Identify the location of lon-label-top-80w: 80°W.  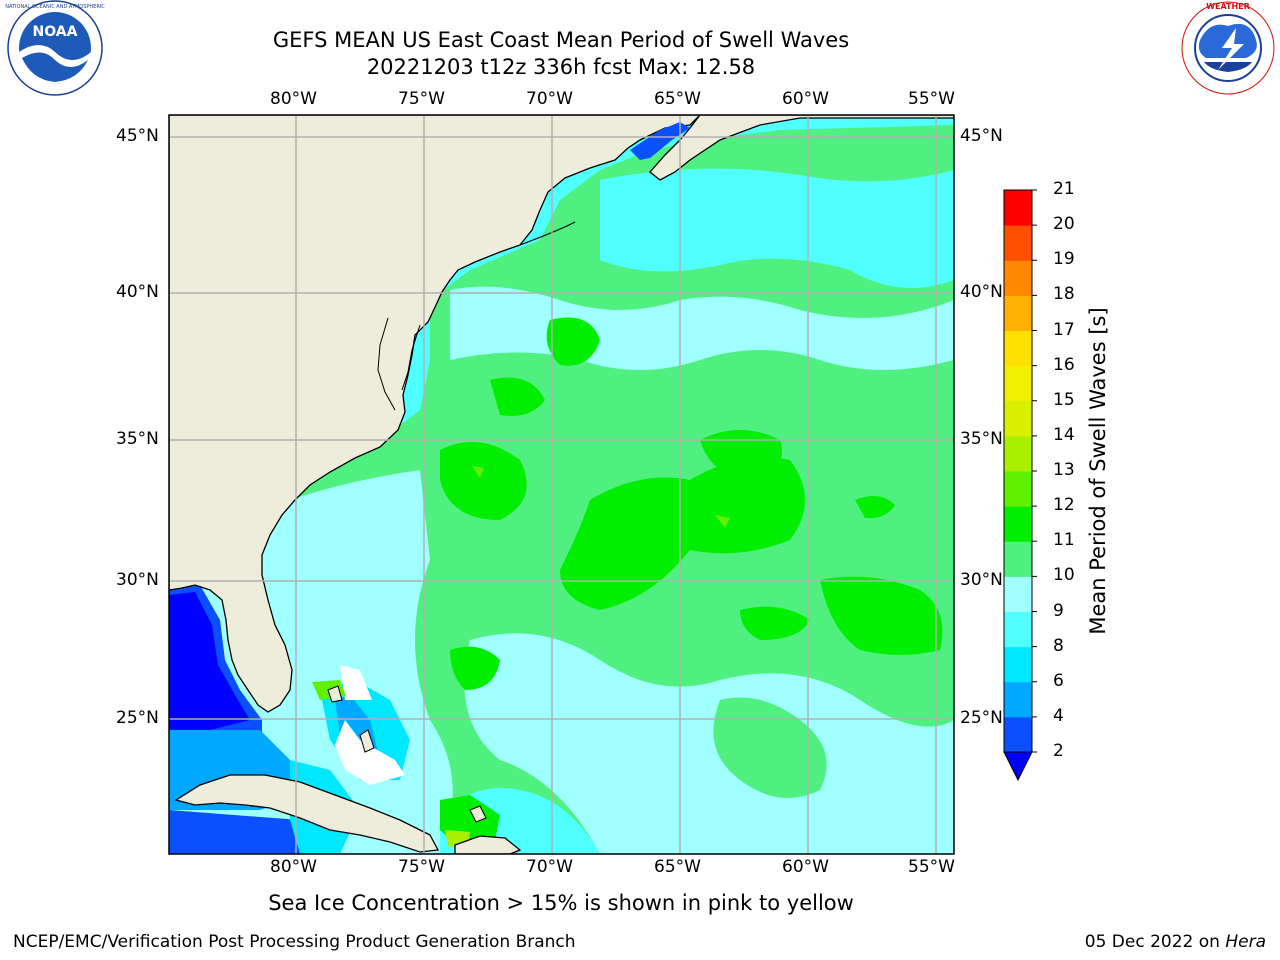
(293, 99).